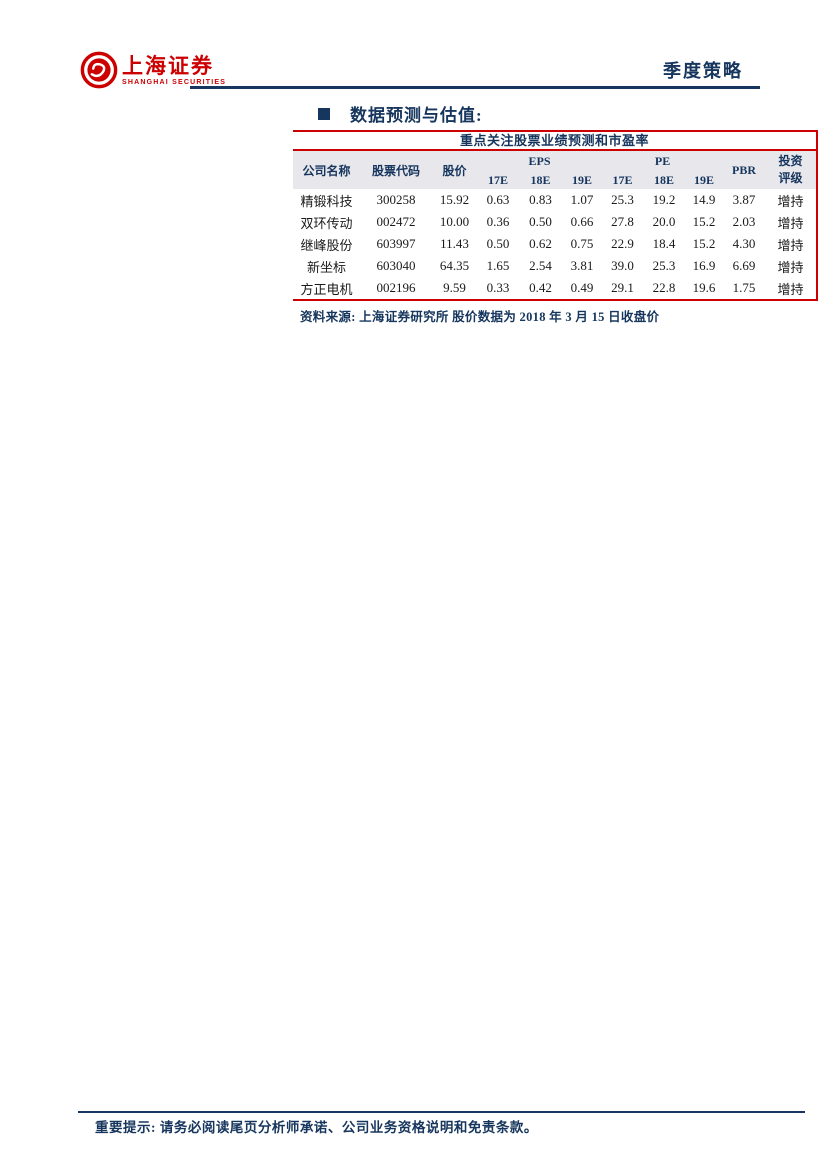 The height and width of the screenshot is (1169, 827). I want to click on footer-divider, so click(441, 1112).